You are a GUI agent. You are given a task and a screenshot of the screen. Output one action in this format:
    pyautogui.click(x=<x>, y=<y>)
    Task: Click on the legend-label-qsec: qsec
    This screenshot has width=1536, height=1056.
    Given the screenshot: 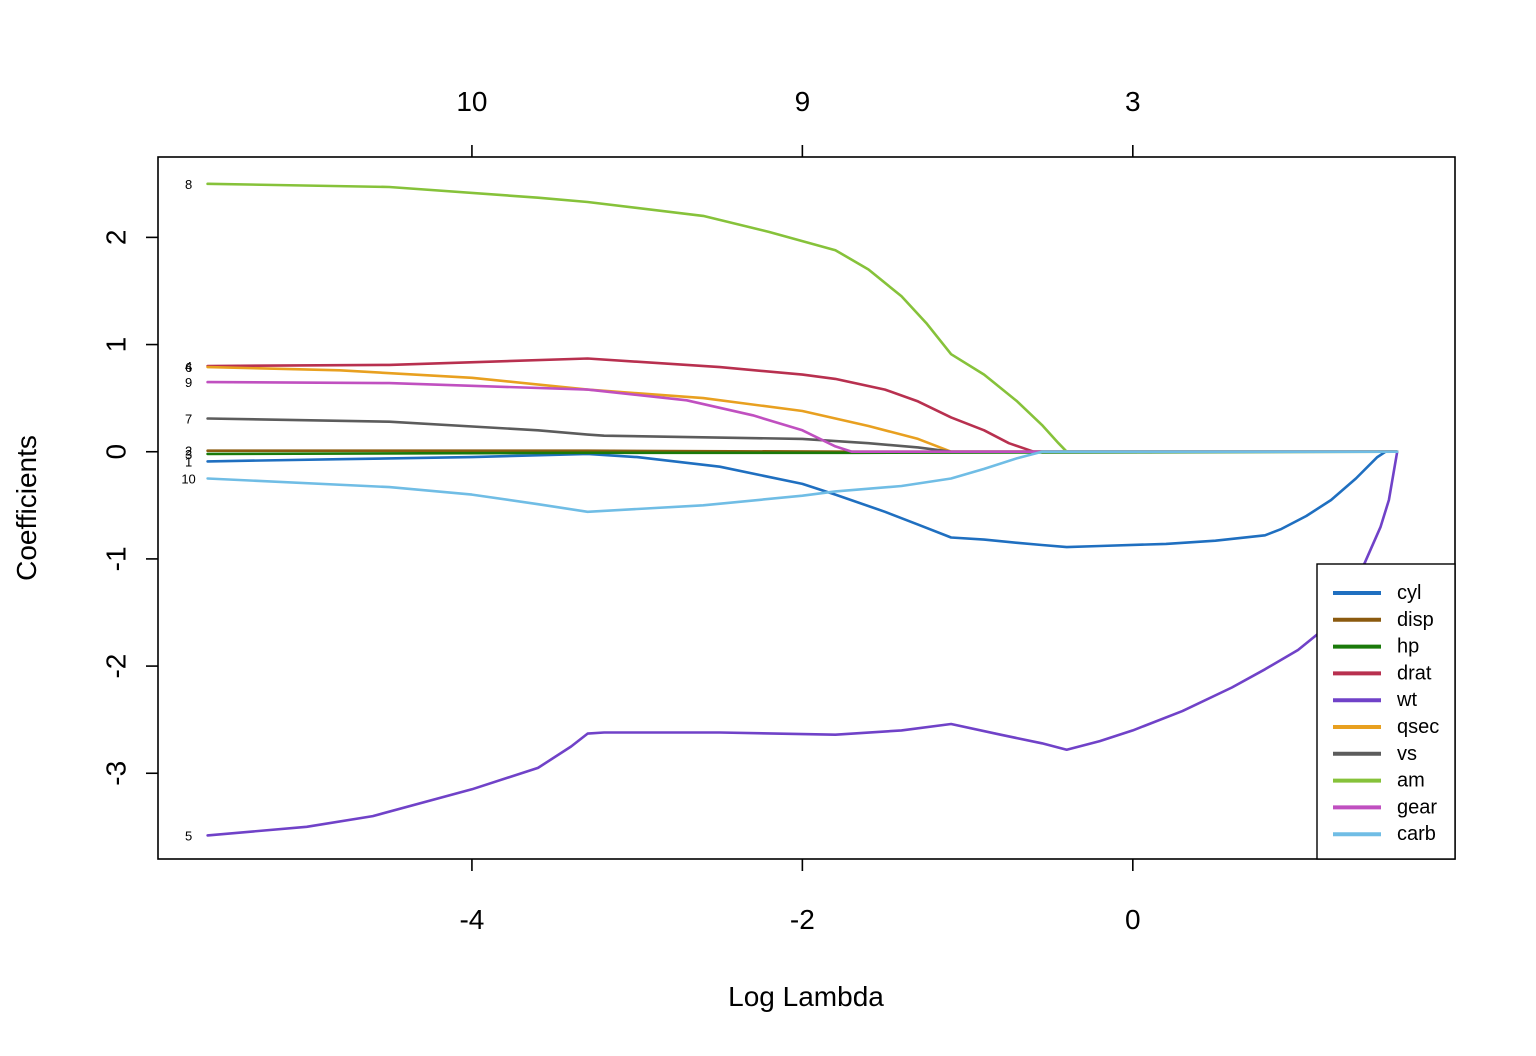 What is the action you would take?
    pyautogui.click(x=1418, y=727)
    